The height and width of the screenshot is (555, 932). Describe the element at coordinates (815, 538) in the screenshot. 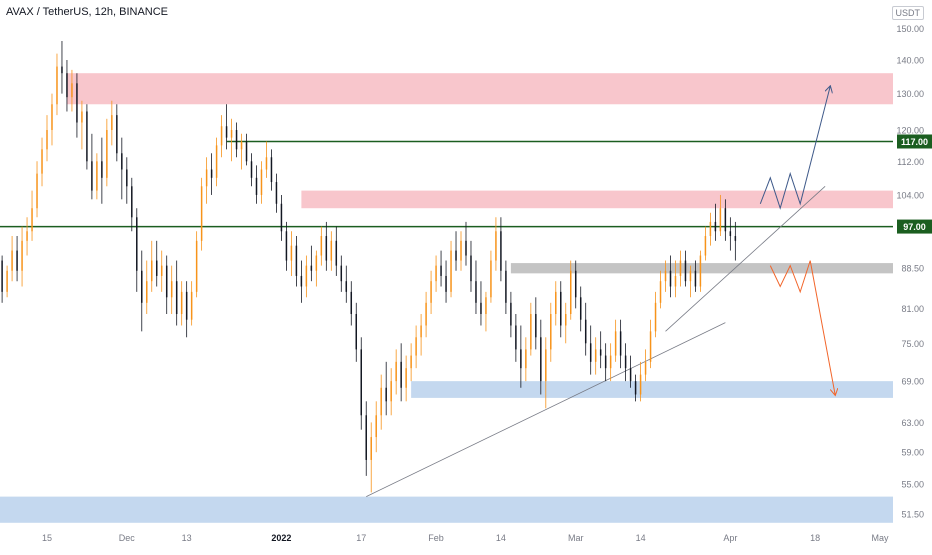

I see `time-tick-label: 18` at that location.